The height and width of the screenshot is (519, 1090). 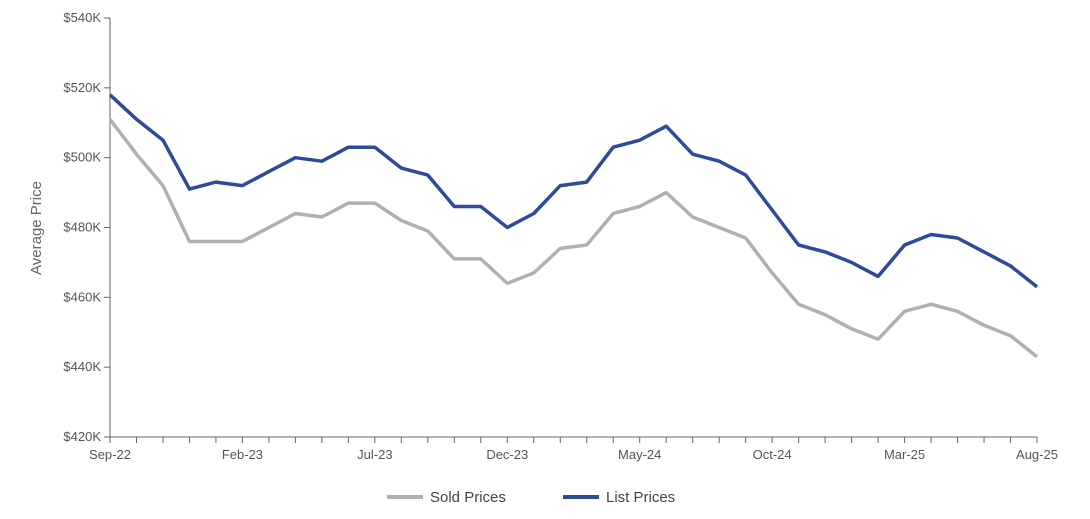 I want to click on x-tick-label: Mar-25, so click(x=904, y=454).